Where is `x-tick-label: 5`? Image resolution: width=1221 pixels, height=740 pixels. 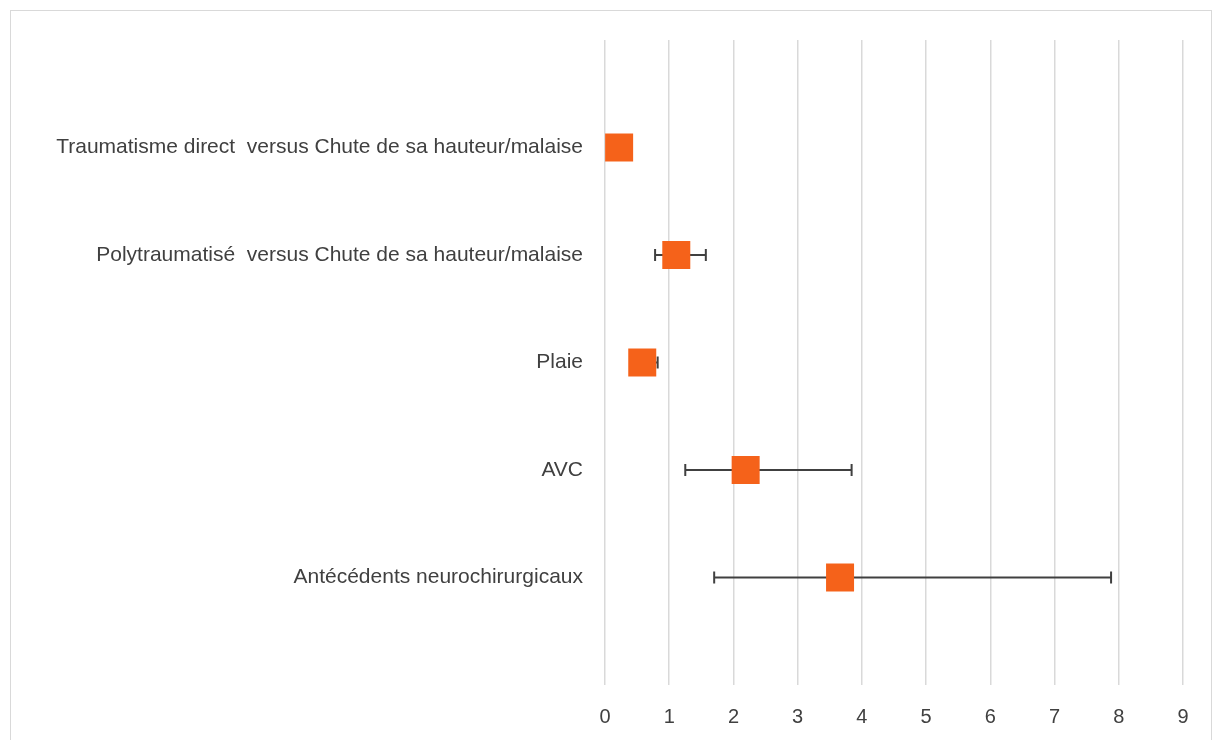
x-tick-label: 5 is located at coordinates (926, 715).